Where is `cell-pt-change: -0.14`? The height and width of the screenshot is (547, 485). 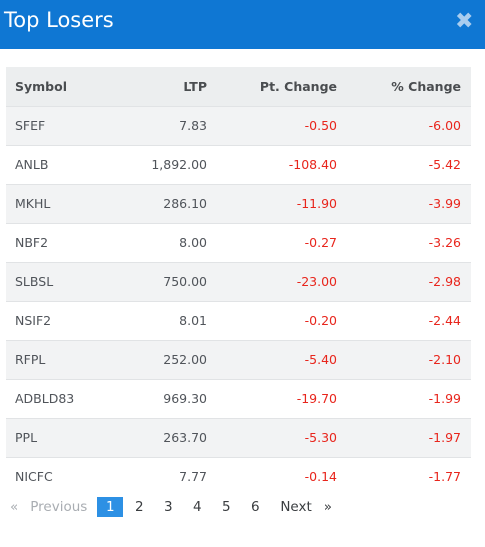 cell-pt-change: -0.14 is located at coordinates (320, 477).